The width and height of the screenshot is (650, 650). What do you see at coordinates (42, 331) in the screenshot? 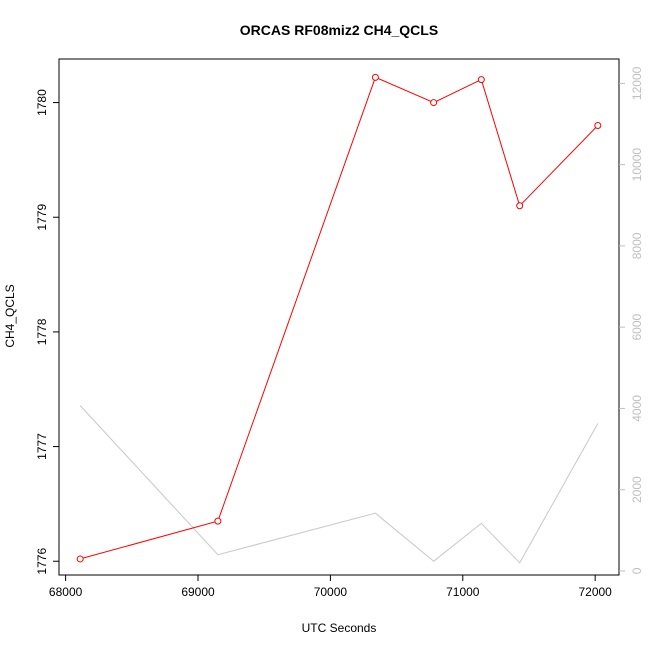
I see `y-tick-label: 1778` at bounding box center [42, 331].